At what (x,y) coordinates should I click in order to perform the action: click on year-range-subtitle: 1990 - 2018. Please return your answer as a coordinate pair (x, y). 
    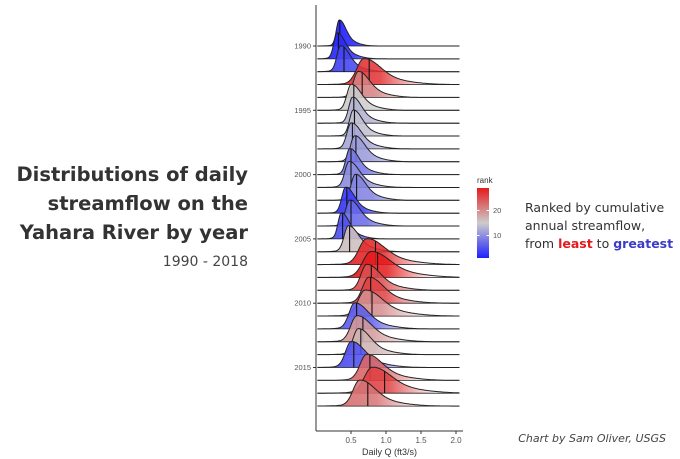
    Looking at the image, I should click on (205, 262).